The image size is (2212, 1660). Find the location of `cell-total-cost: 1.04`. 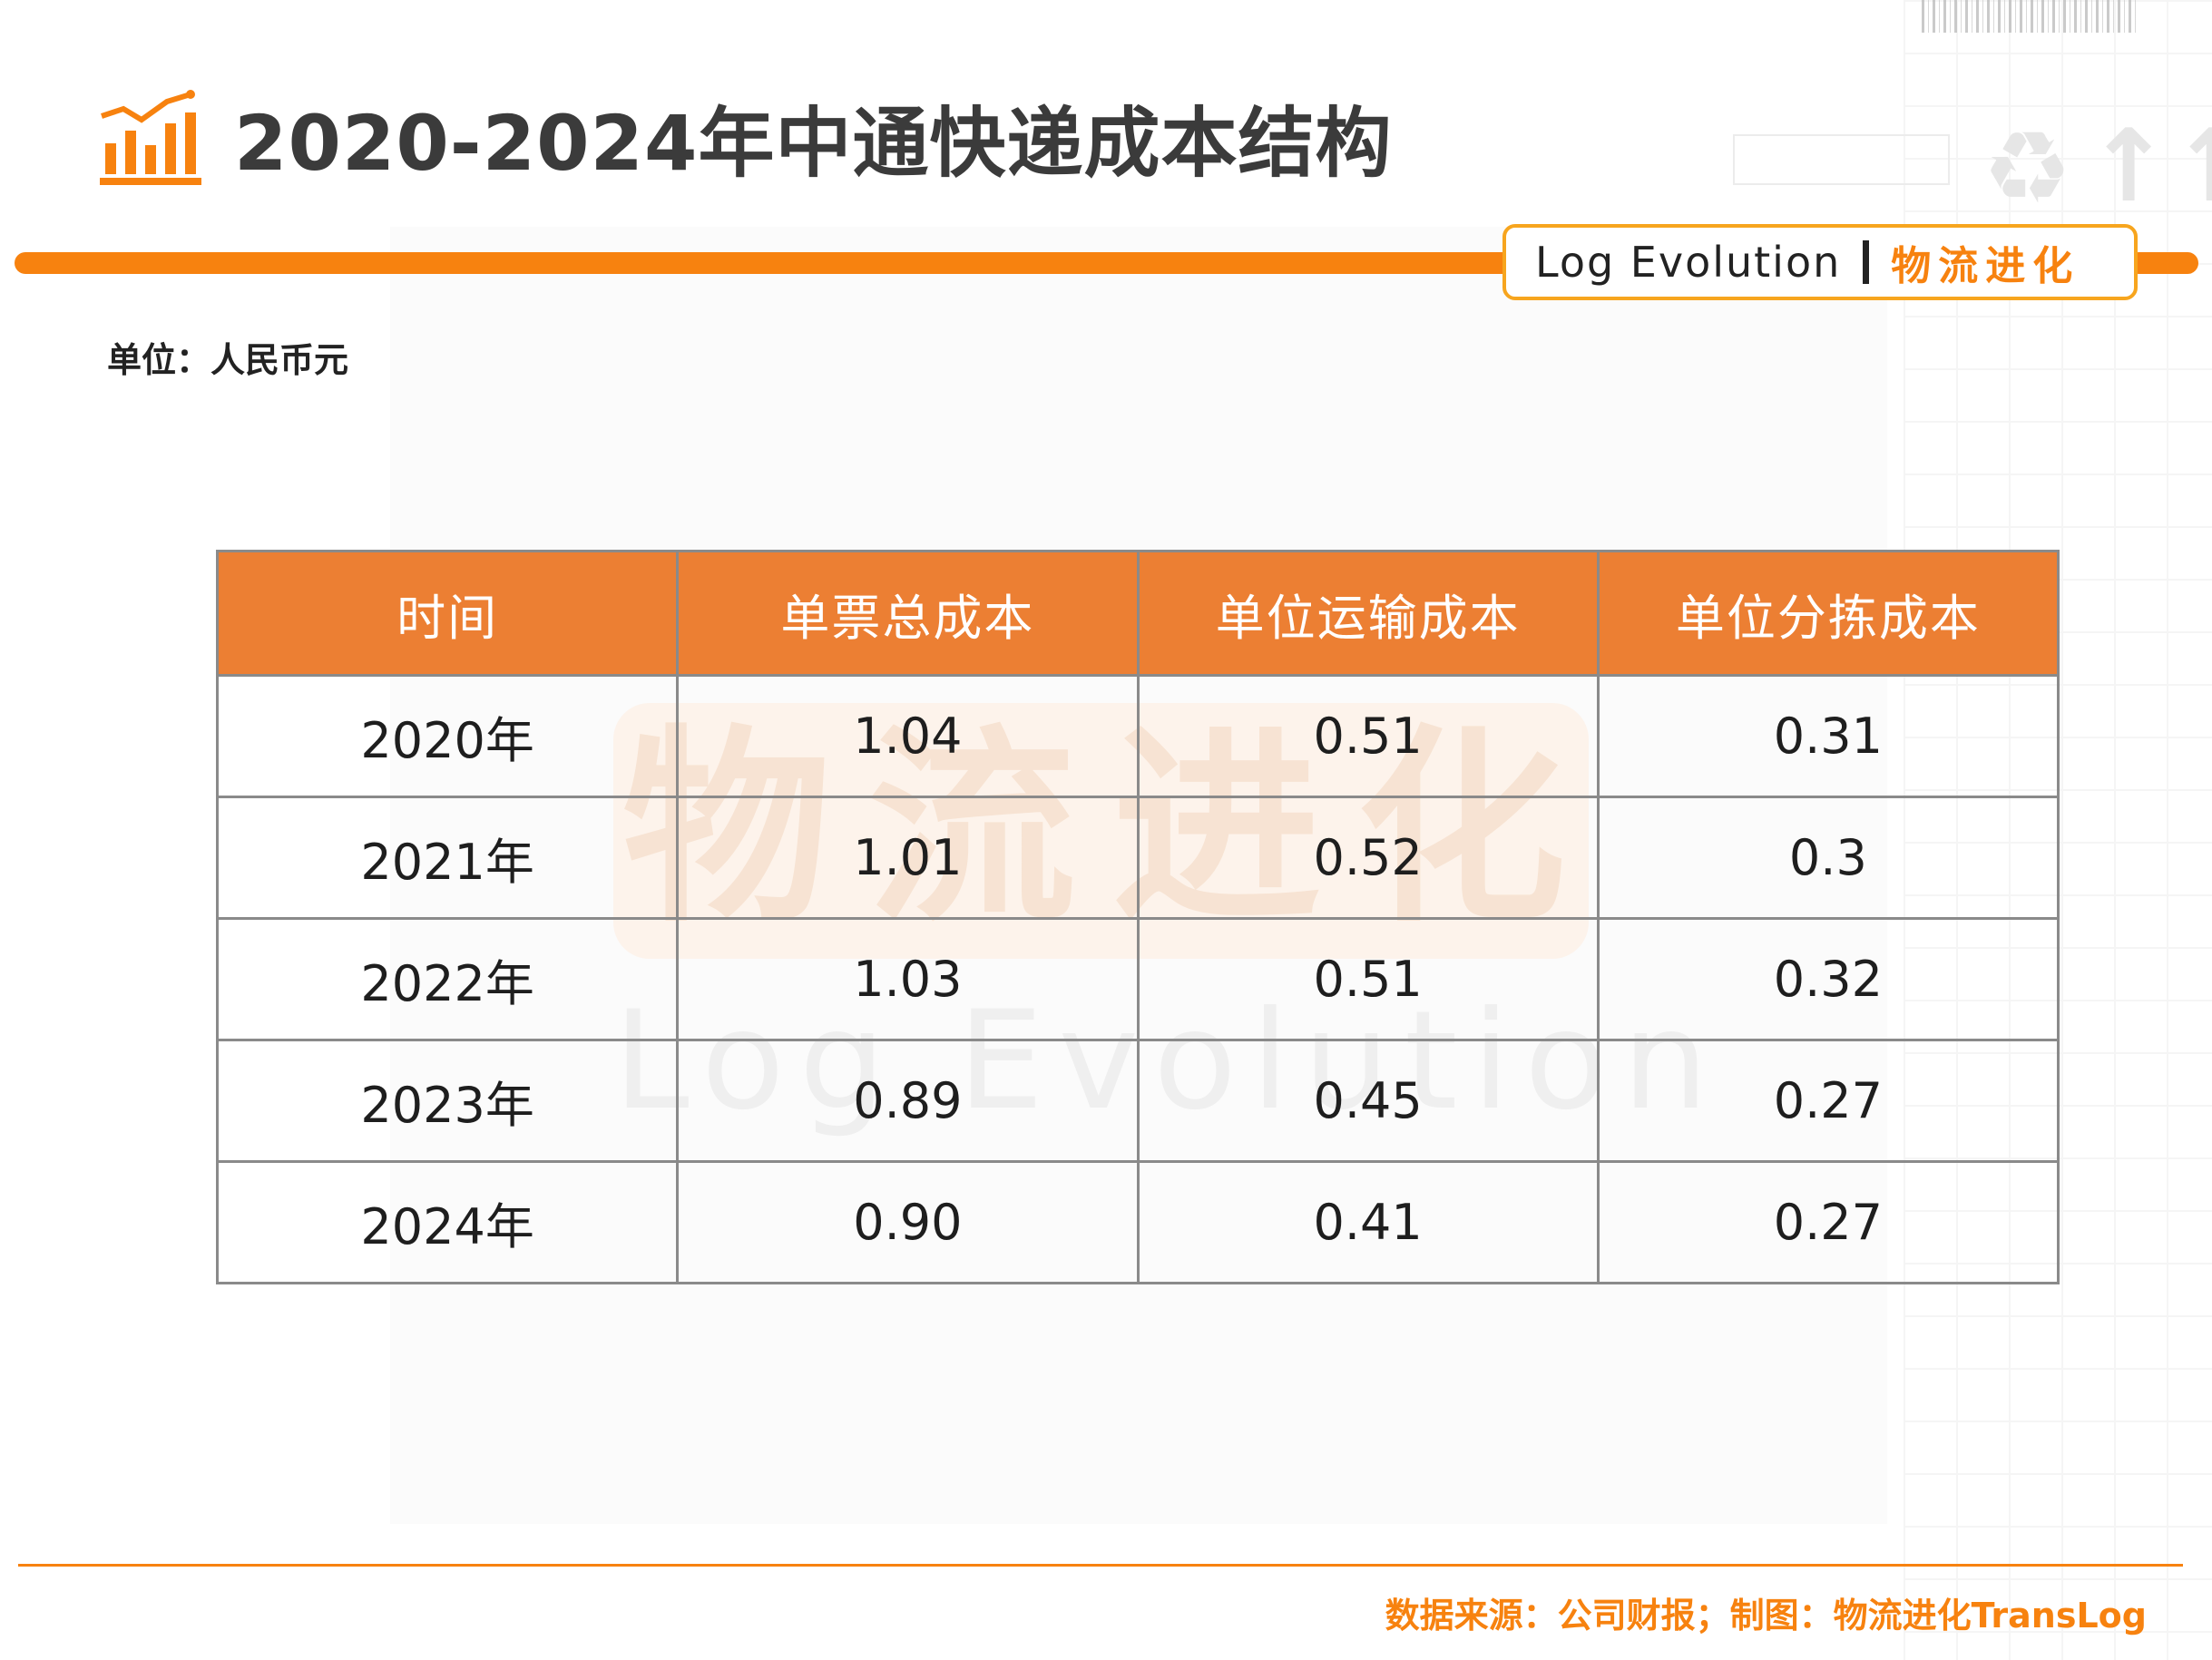

cell-total-cost: 1.04 is located at coordinates (908, 736).